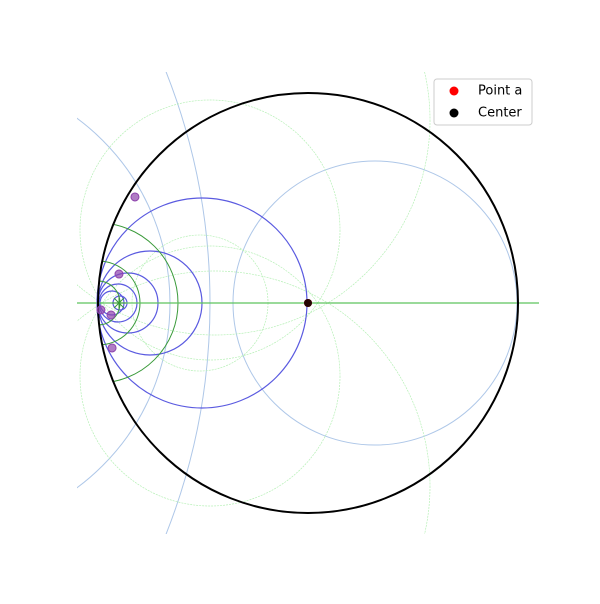 This screenshot has width=600, height=604. What do you see at coordinates (500, 113) in the screenshot?
I see `legend-label: Center` at bounding box center [500, 113].